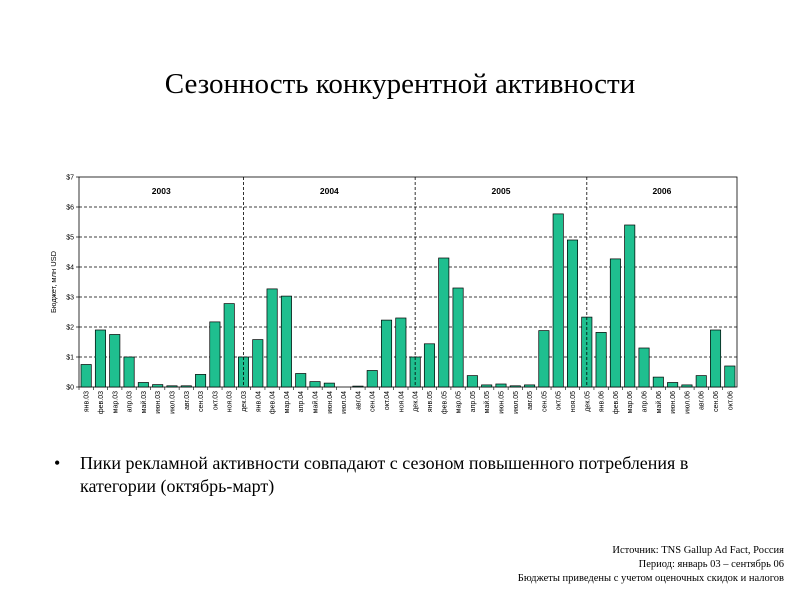 The height and width of the screenshot is (600, 800). What do you see at coordinates (316, 402) in the screenshot?
I see `x-tick-label: май.04` at bounding box center [316, 402].